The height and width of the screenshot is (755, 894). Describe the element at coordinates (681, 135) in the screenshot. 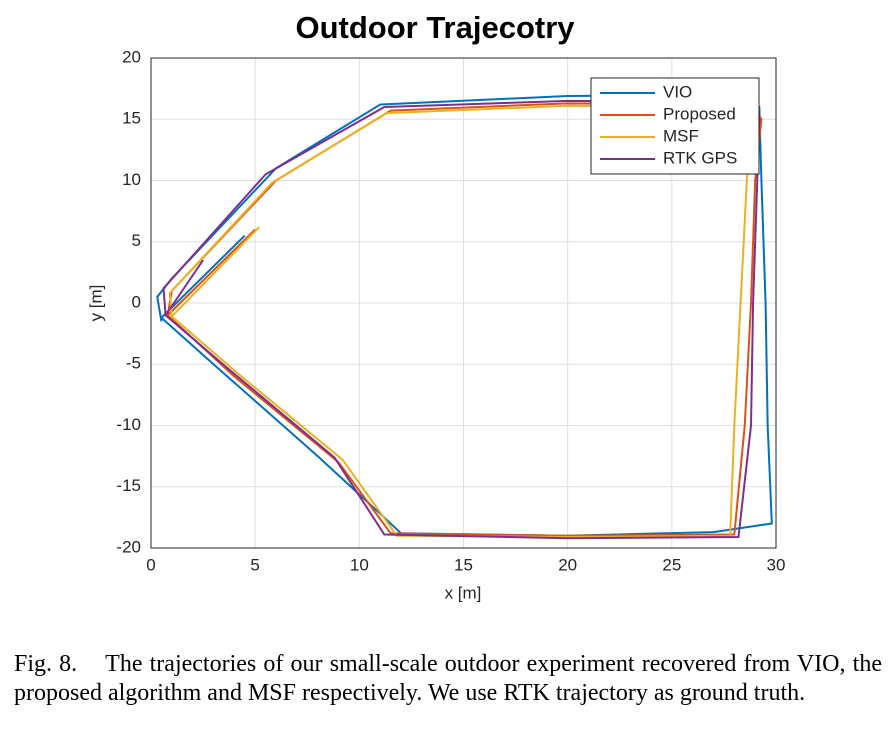

I see `legend-label: MSF` at that location.